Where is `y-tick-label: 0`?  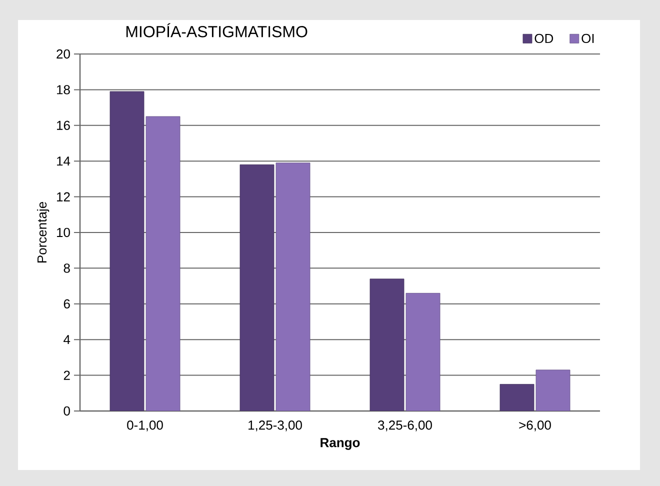 y-tick-label: 0 is located at coordinates (67, 411).